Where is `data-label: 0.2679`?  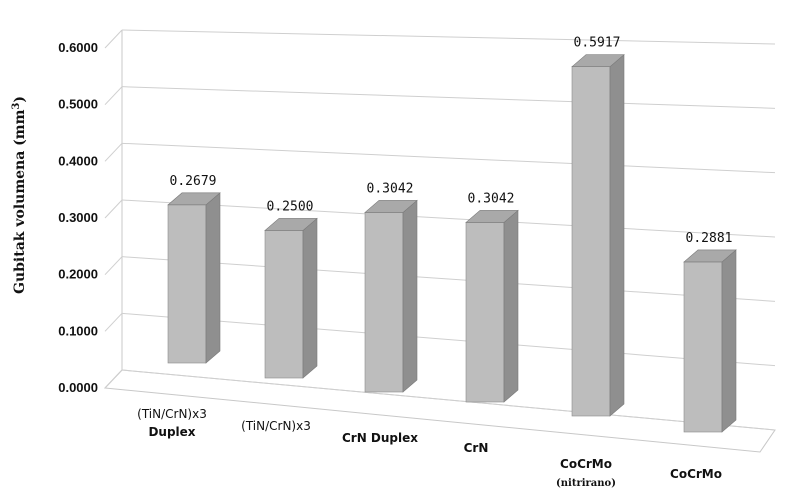
data-label: 0.2679 is located at coordinates (193, 181).